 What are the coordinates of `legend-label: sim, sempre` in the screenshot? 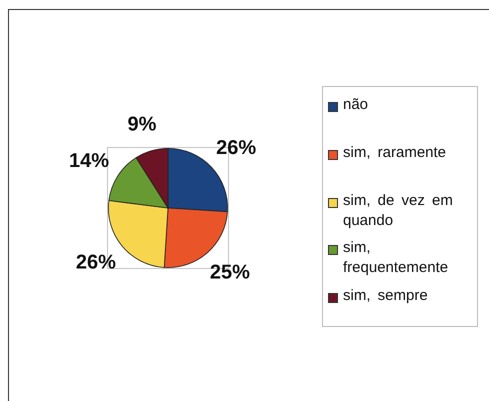 It's located at (385, 296).